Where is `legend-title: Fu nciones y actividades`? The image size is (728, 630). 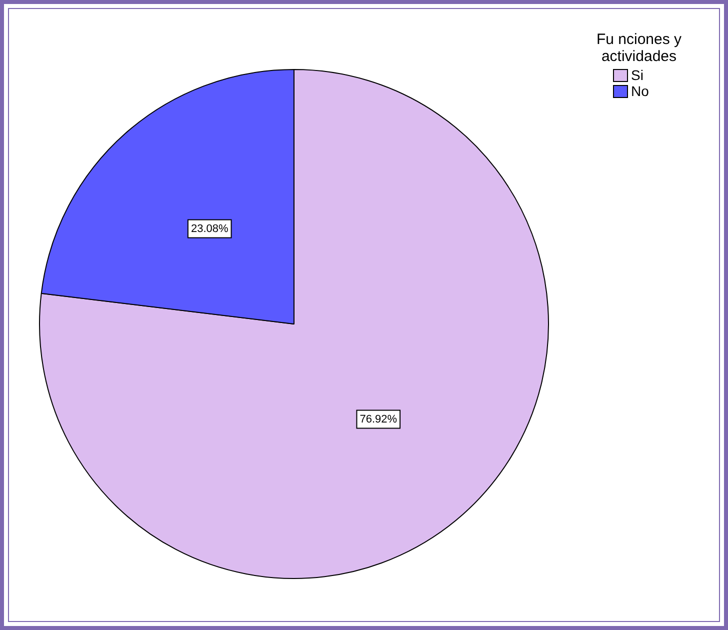
legend-title: Fu nciones y actividades is located at coordinates (639, 48).